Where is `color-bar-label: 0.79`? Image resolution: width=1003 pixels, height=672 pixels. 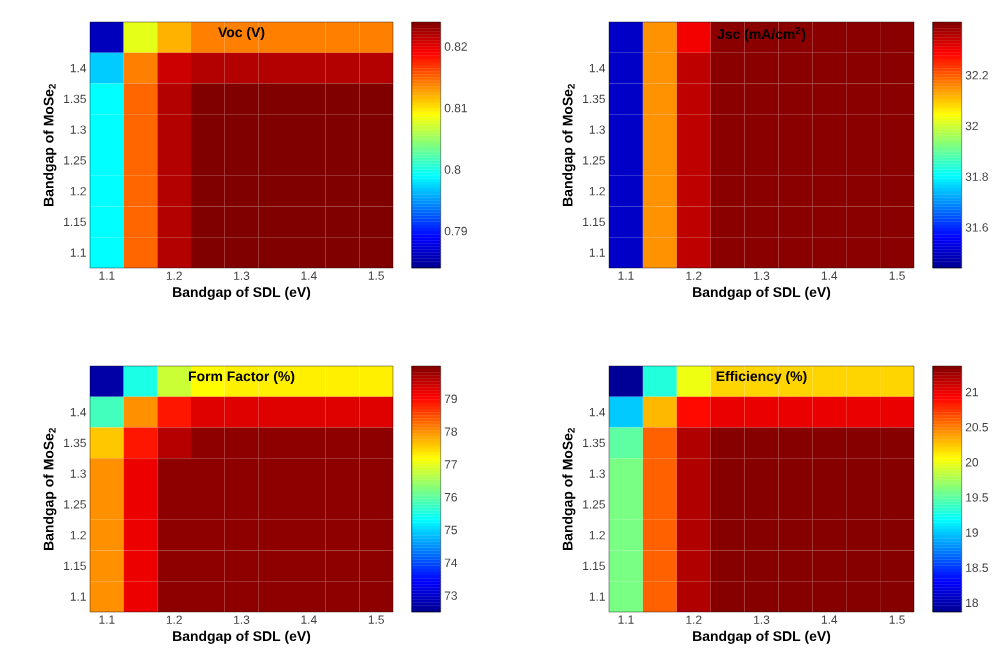
color-bar-label: 0.79 is located at coordinates (455, 231).